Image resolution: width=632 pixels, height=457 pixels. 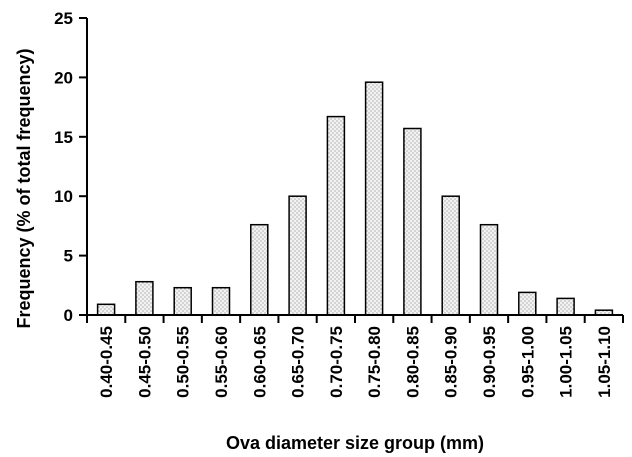 What do you see at coordinates (63, 196) in the screenshot?
I see `y-tick-label: 10` at bounding box center [63, 196].